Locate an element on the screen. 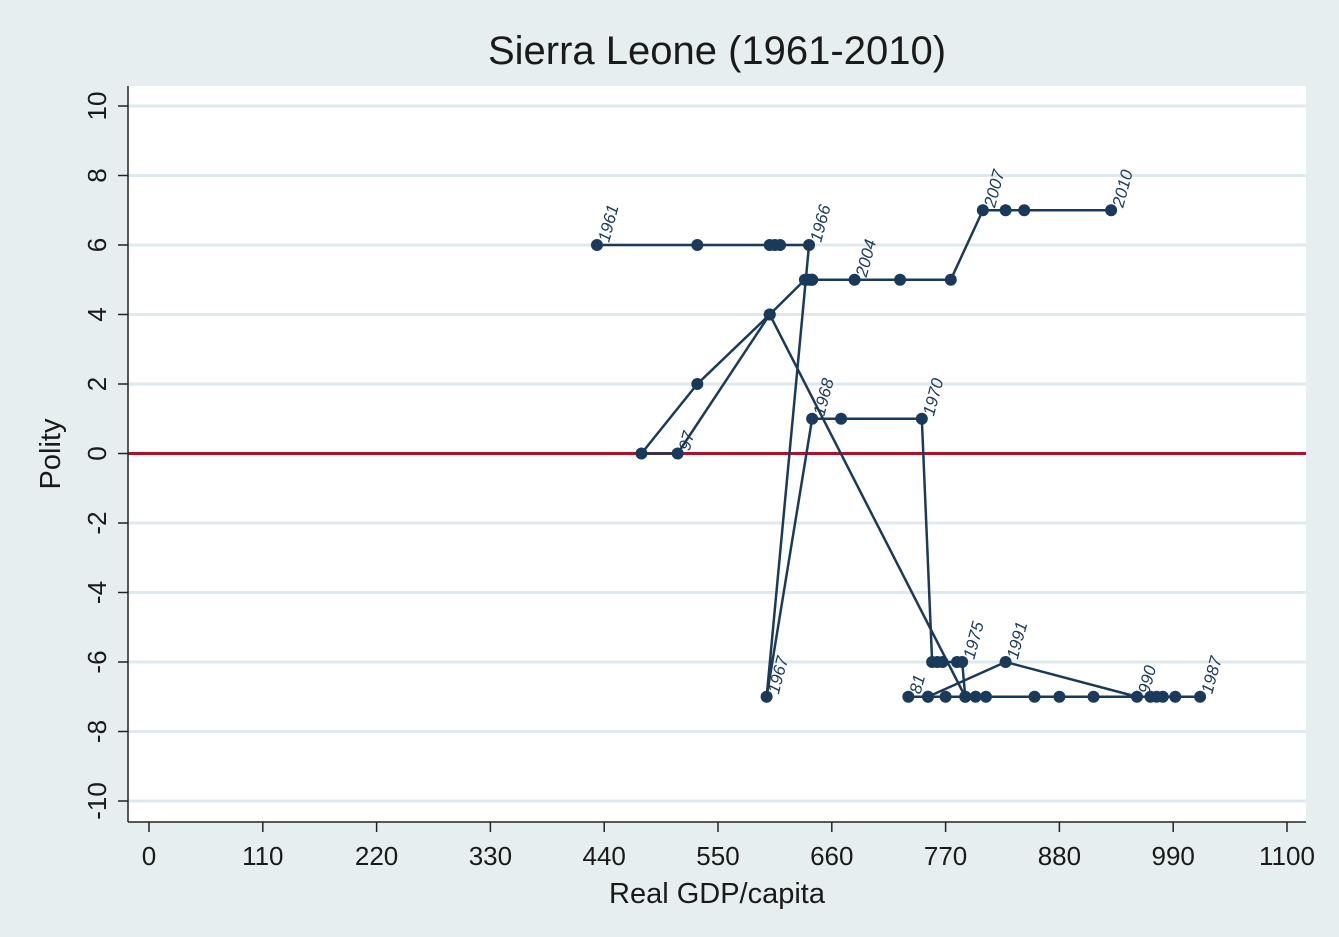 The image size is (1339, 937). data-point-2006 is located at coordinates (950, 279).